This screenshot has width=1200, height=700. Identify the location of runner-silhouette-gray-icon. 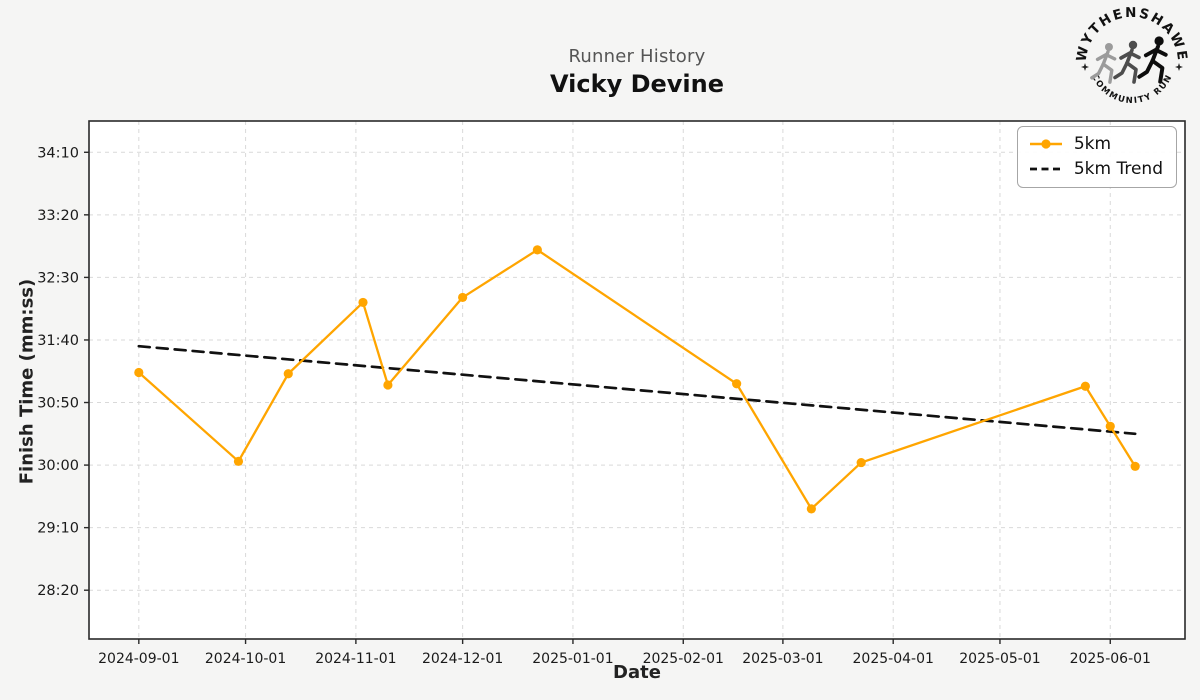
(1103, 62).